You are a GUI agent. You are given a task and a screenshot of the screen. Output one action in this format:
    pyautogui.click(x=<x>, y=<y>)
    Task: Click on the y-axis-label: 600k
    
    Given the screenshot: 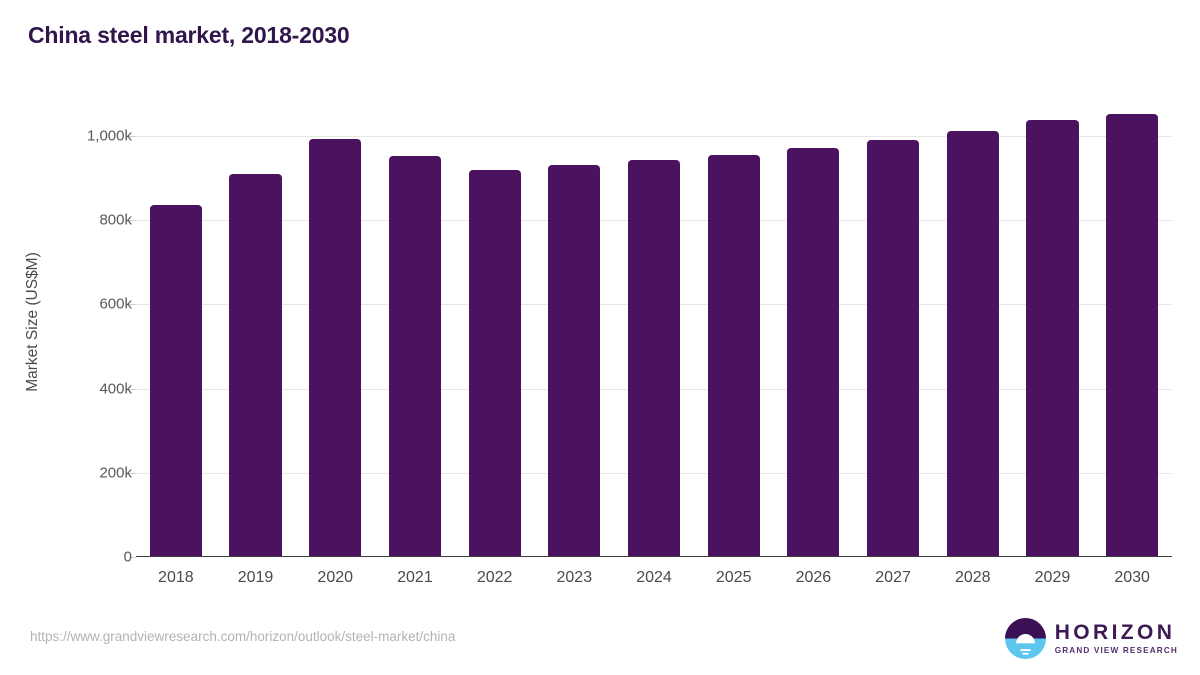 What is the action you would take?
    pyautogui.click(x=115, y=304)
    